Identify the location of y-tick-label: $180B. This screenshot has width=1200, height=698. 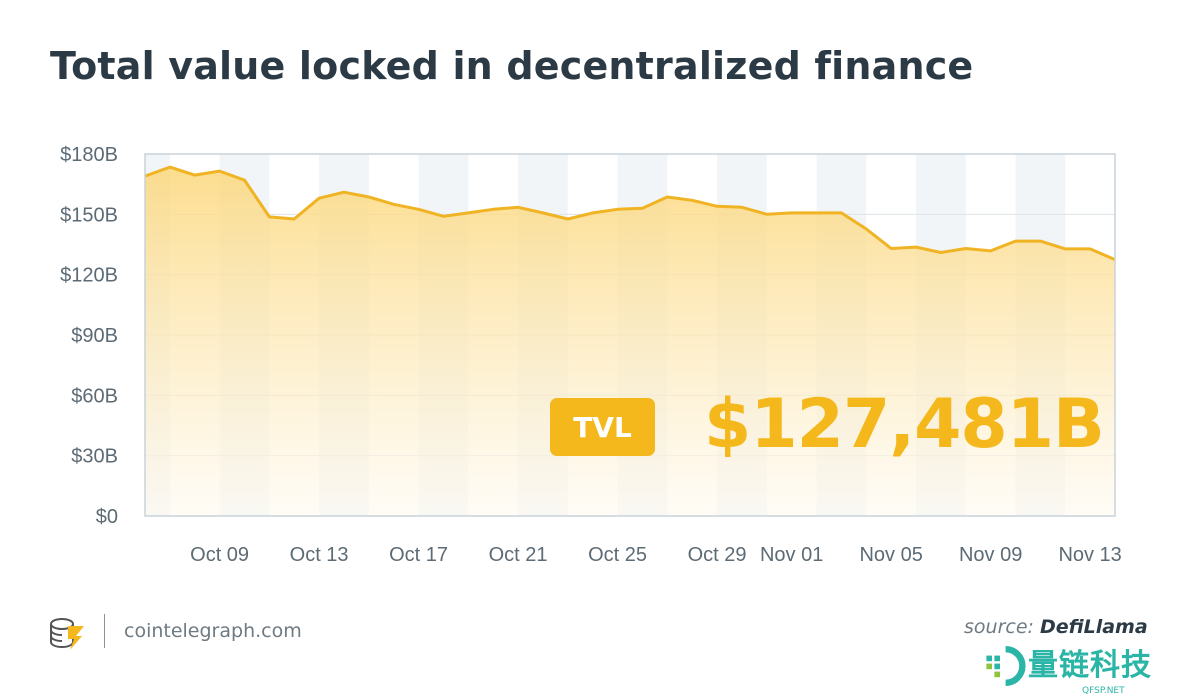
(89, 155).